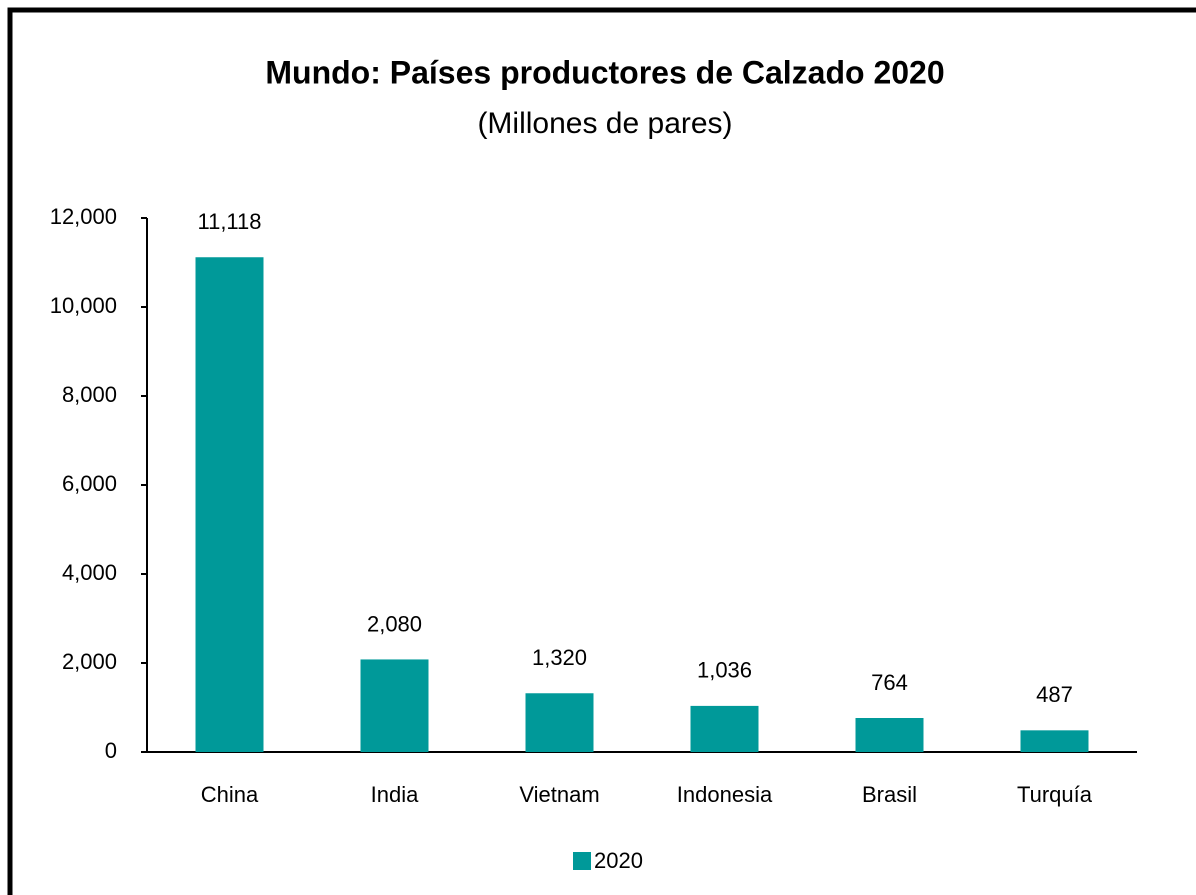 This screenshot has height=895, width=1196. I want to click on legend-label: 2020, so click(618, 860).